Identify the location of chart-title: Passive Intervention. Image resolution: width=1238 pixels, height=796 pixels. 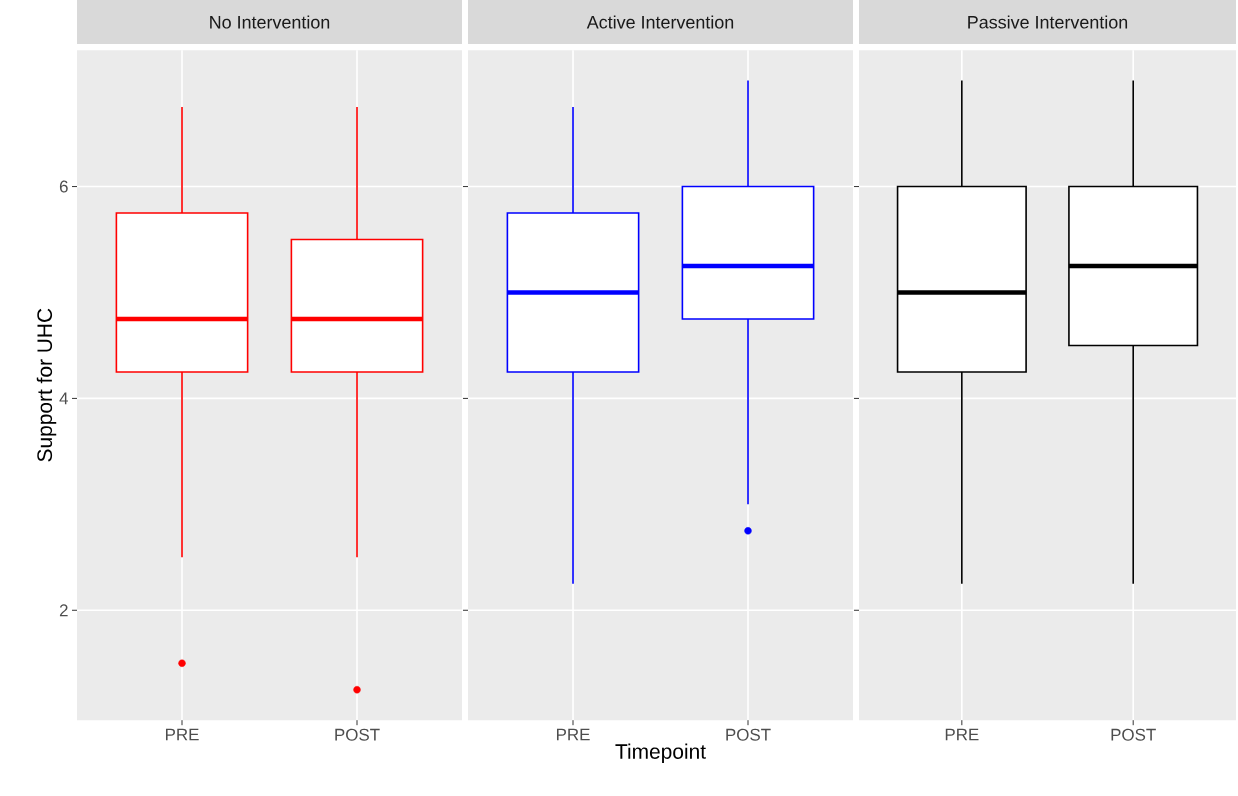
(1048, 22).